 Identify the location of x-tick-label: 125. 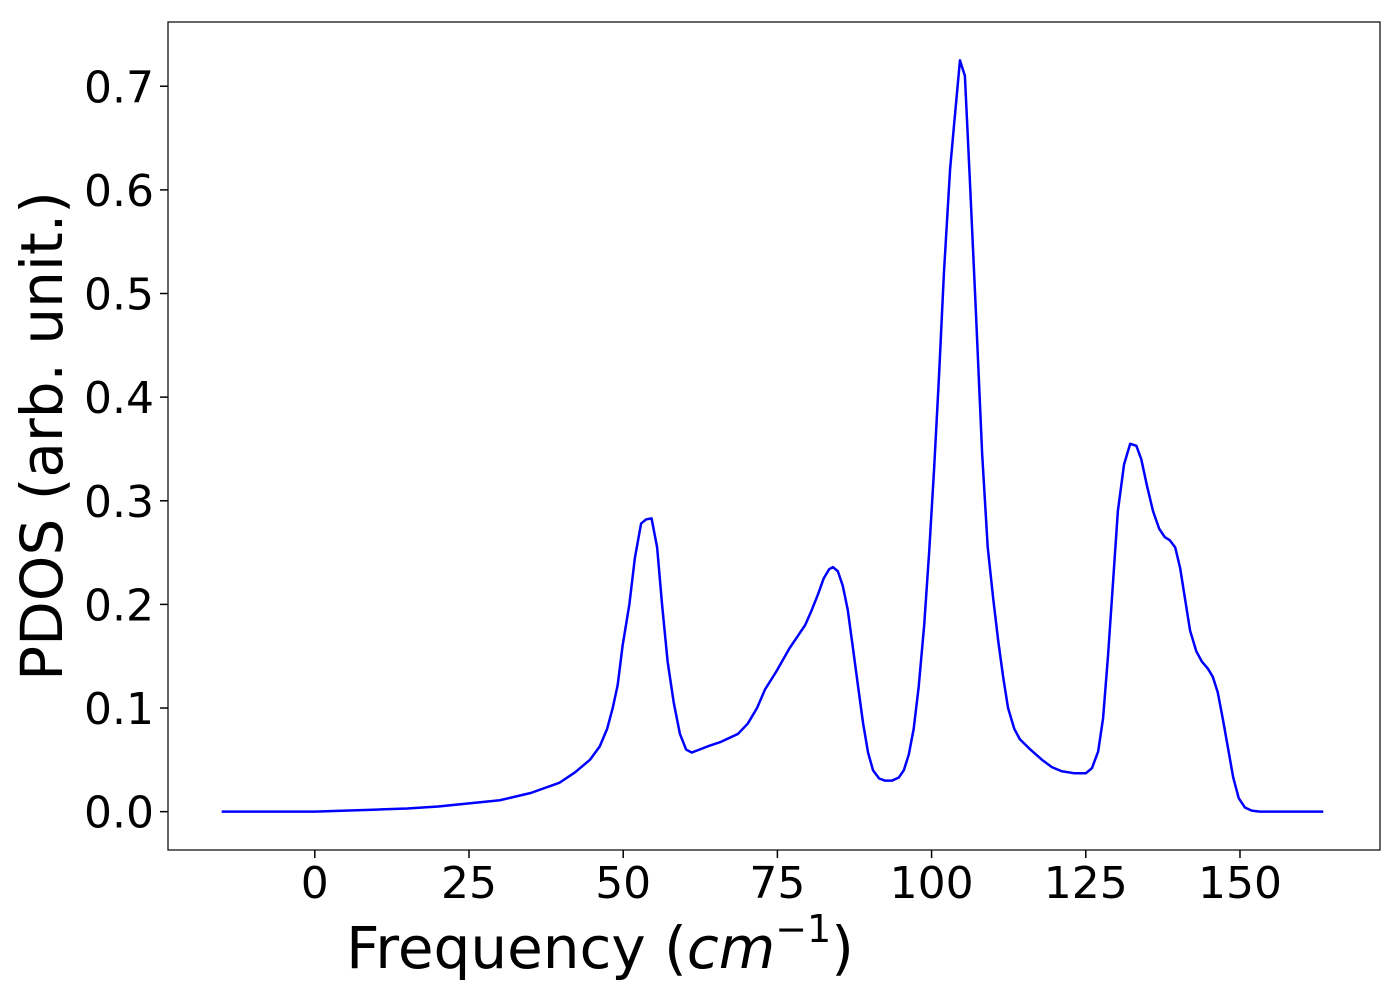
(1086, 883).